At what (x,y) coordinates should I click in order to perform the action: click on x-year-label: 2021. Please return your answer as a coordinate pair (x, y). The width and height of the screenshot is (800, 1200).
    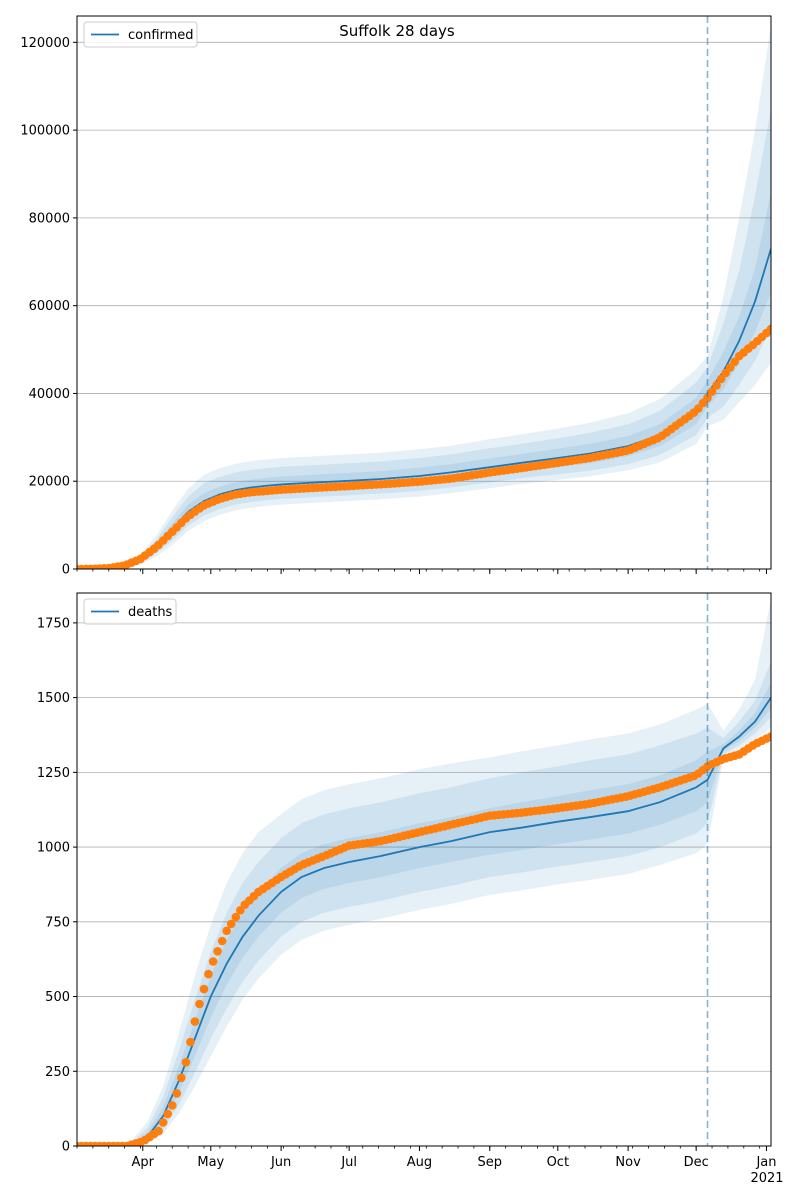
    Looking at the image, I should click on (766, 1178).